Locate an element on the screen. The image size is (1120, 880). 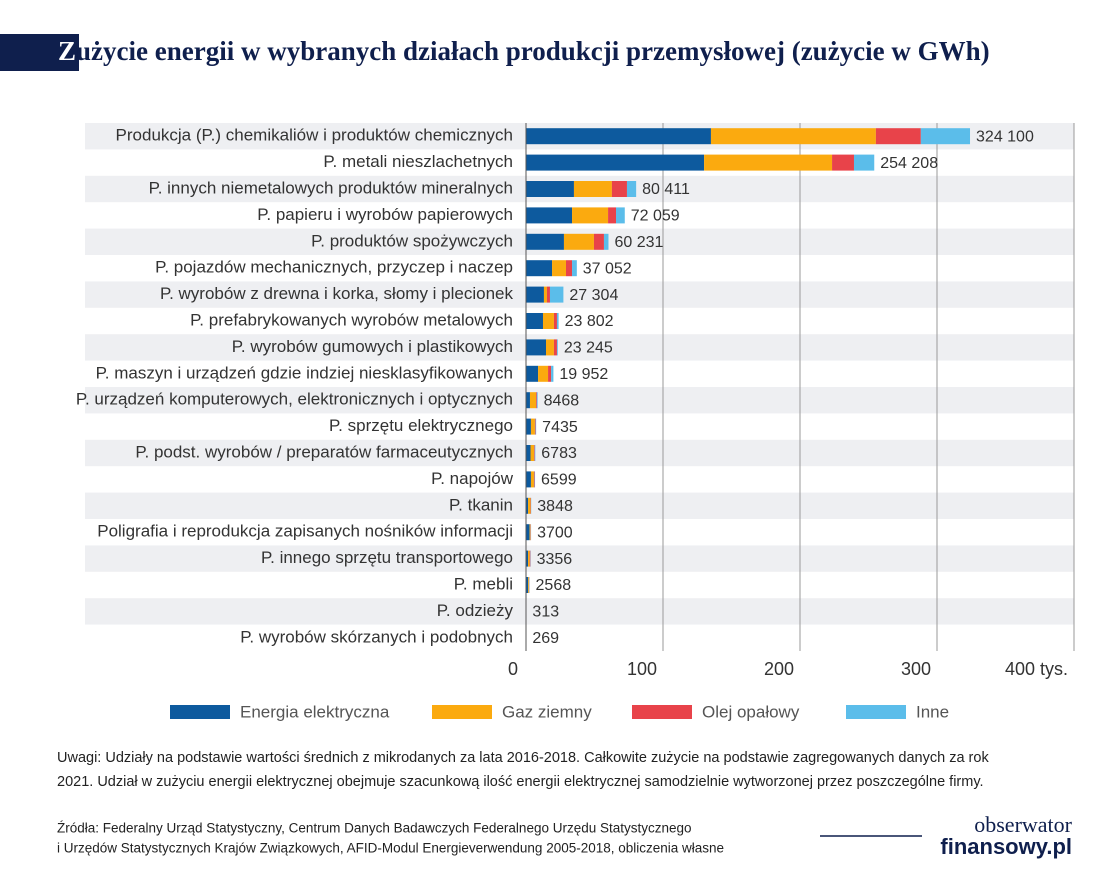
total-label: 80 411 is located at coordinates (666, 189).